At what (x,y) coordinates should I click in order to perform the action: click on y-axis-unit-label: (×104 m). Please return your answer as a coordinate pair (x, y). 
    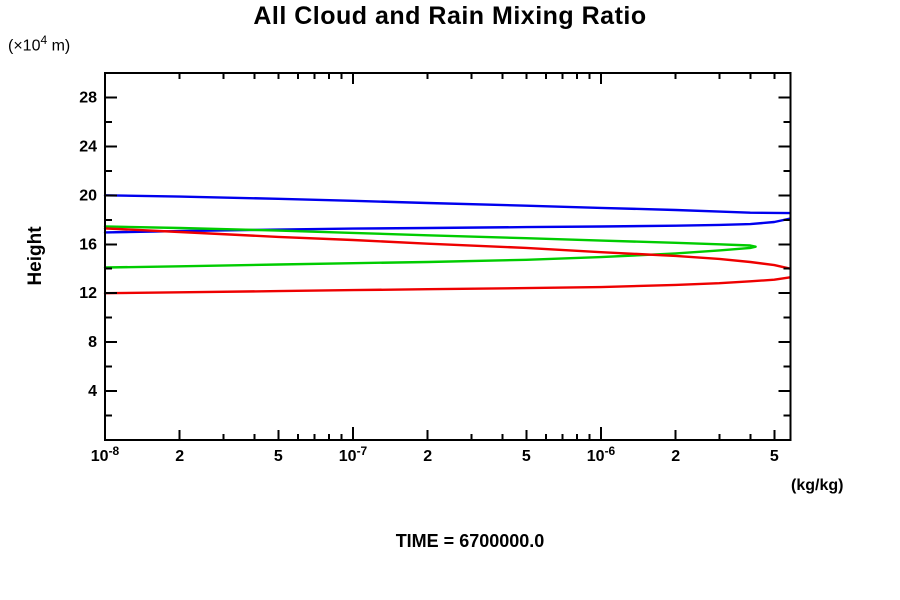
    Looking at the image, I should click on (39, 44).